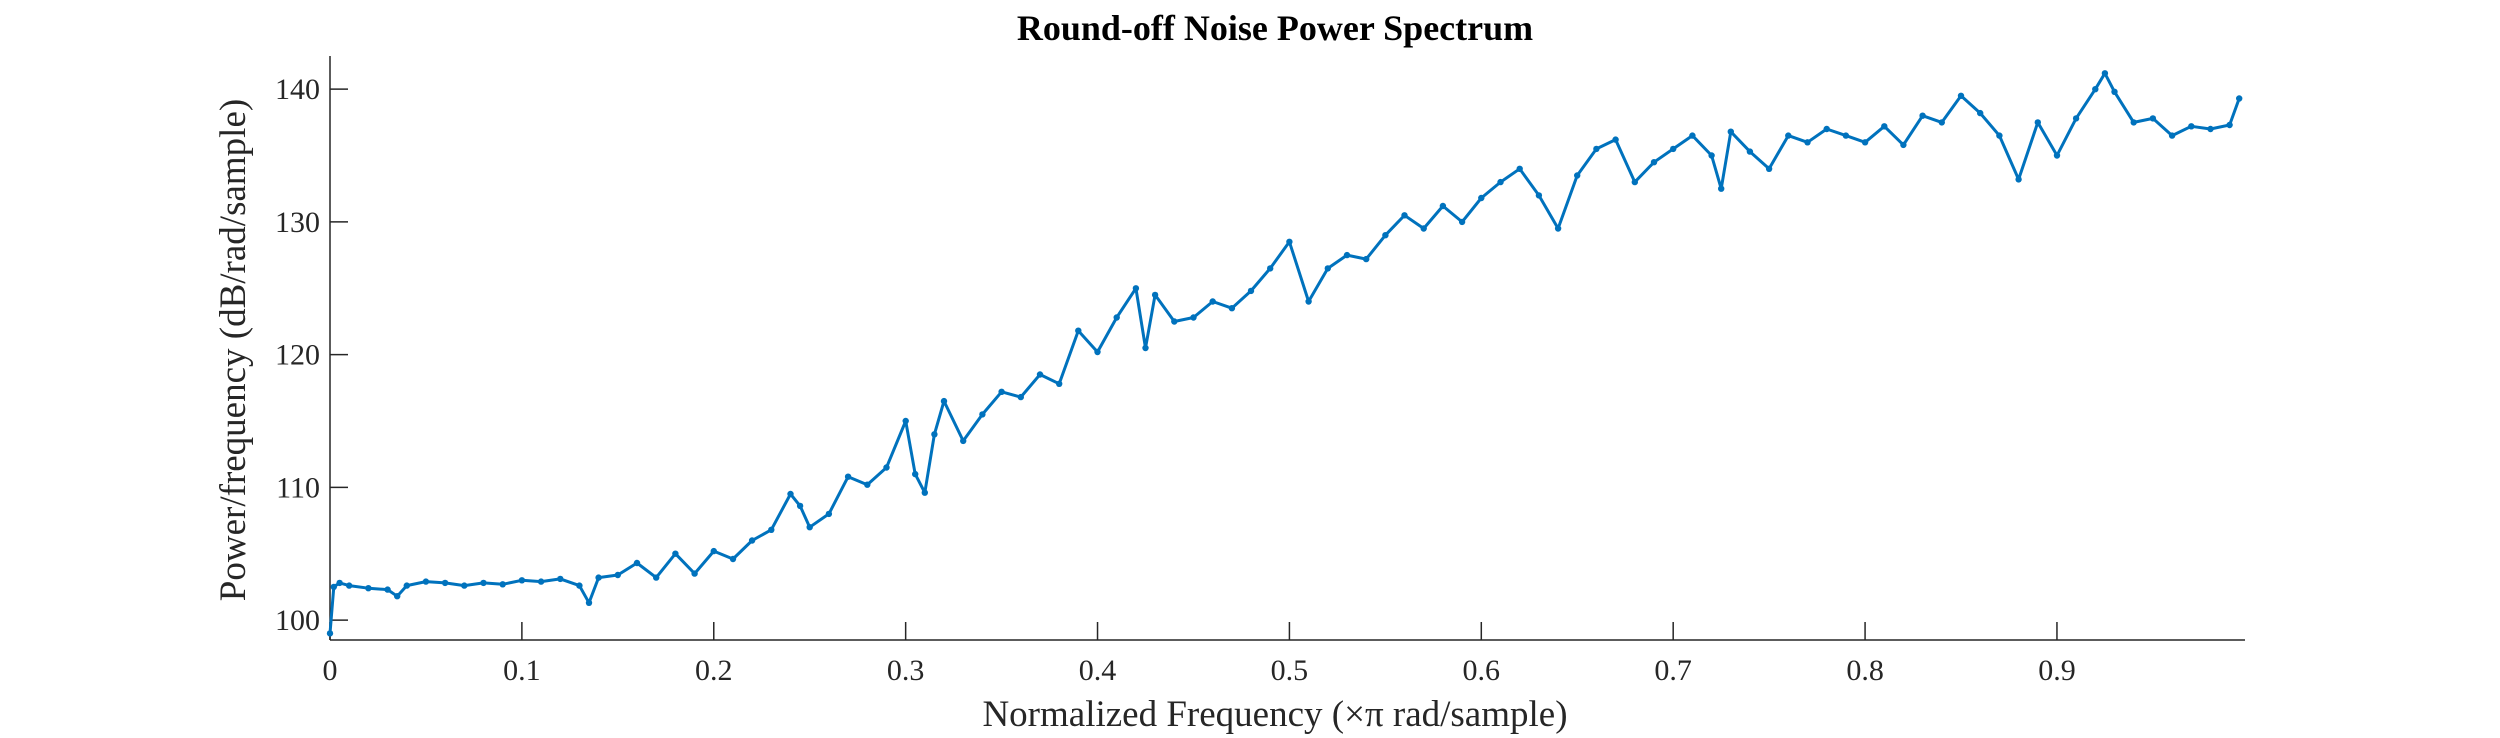 This screenshot has height=738, width=2500. I want to click on x-tick-label: 0.8, so click(1865, 670).